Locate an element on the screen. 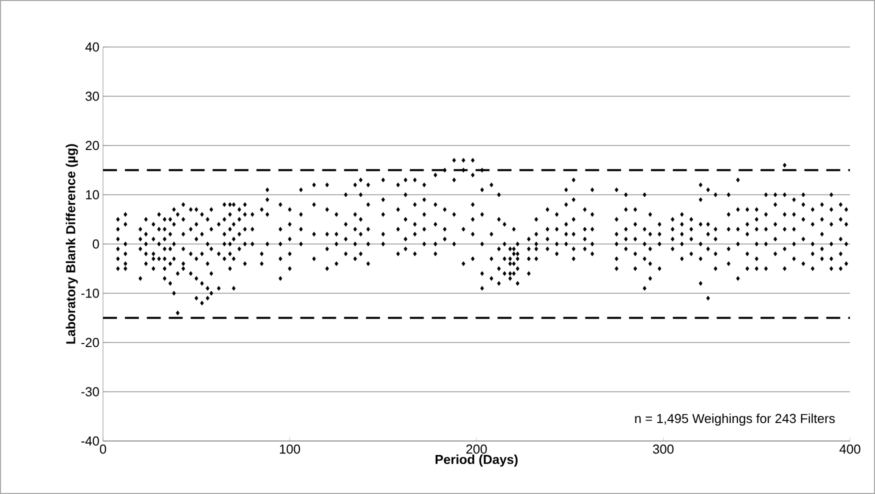  x-tick-label: 400 is located at coordinates (850, 449).